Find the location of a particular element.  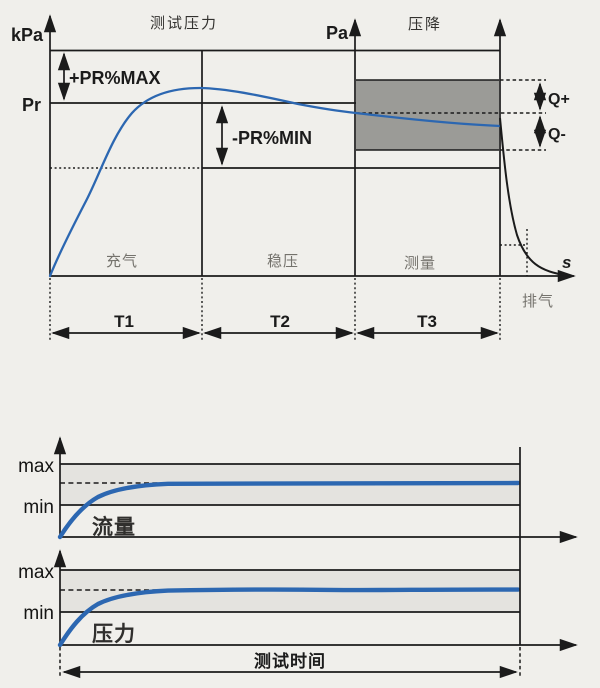

q-plus-label: Q+ is located at coordinates (559, 99).